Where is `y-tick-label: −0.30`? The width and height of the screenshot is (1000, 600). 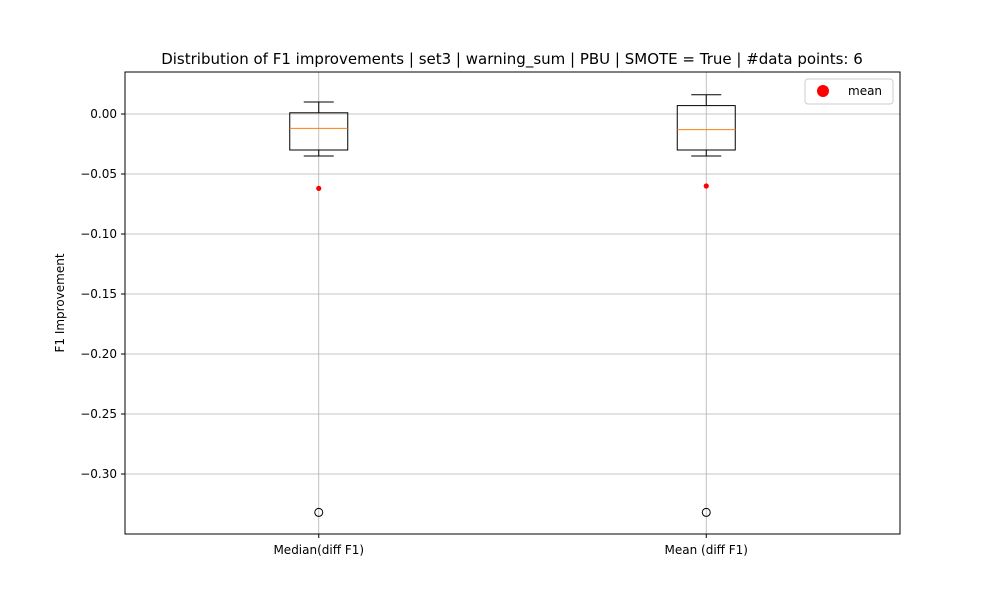
y-tick-label: −0.30 is located at coordinates (98, 474).